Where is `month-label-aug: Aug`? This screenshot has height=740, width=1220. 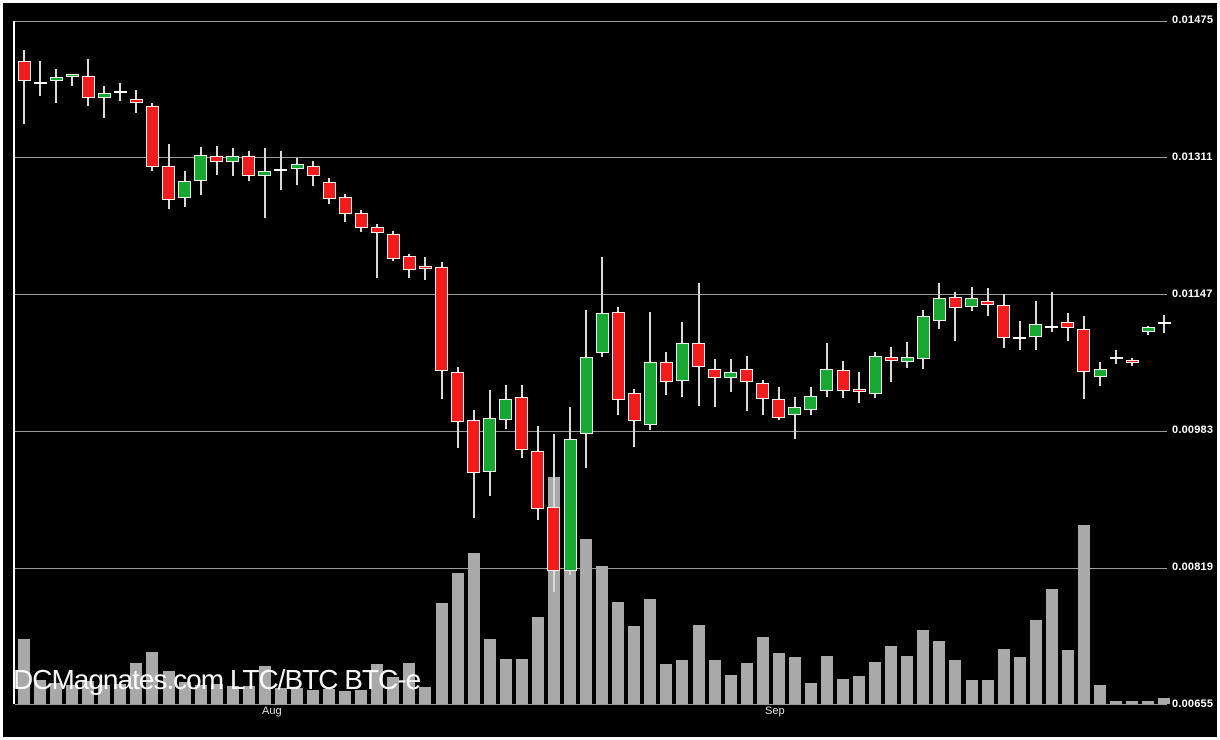 month-label-aug: Aug is located at coordinates (272, 711).